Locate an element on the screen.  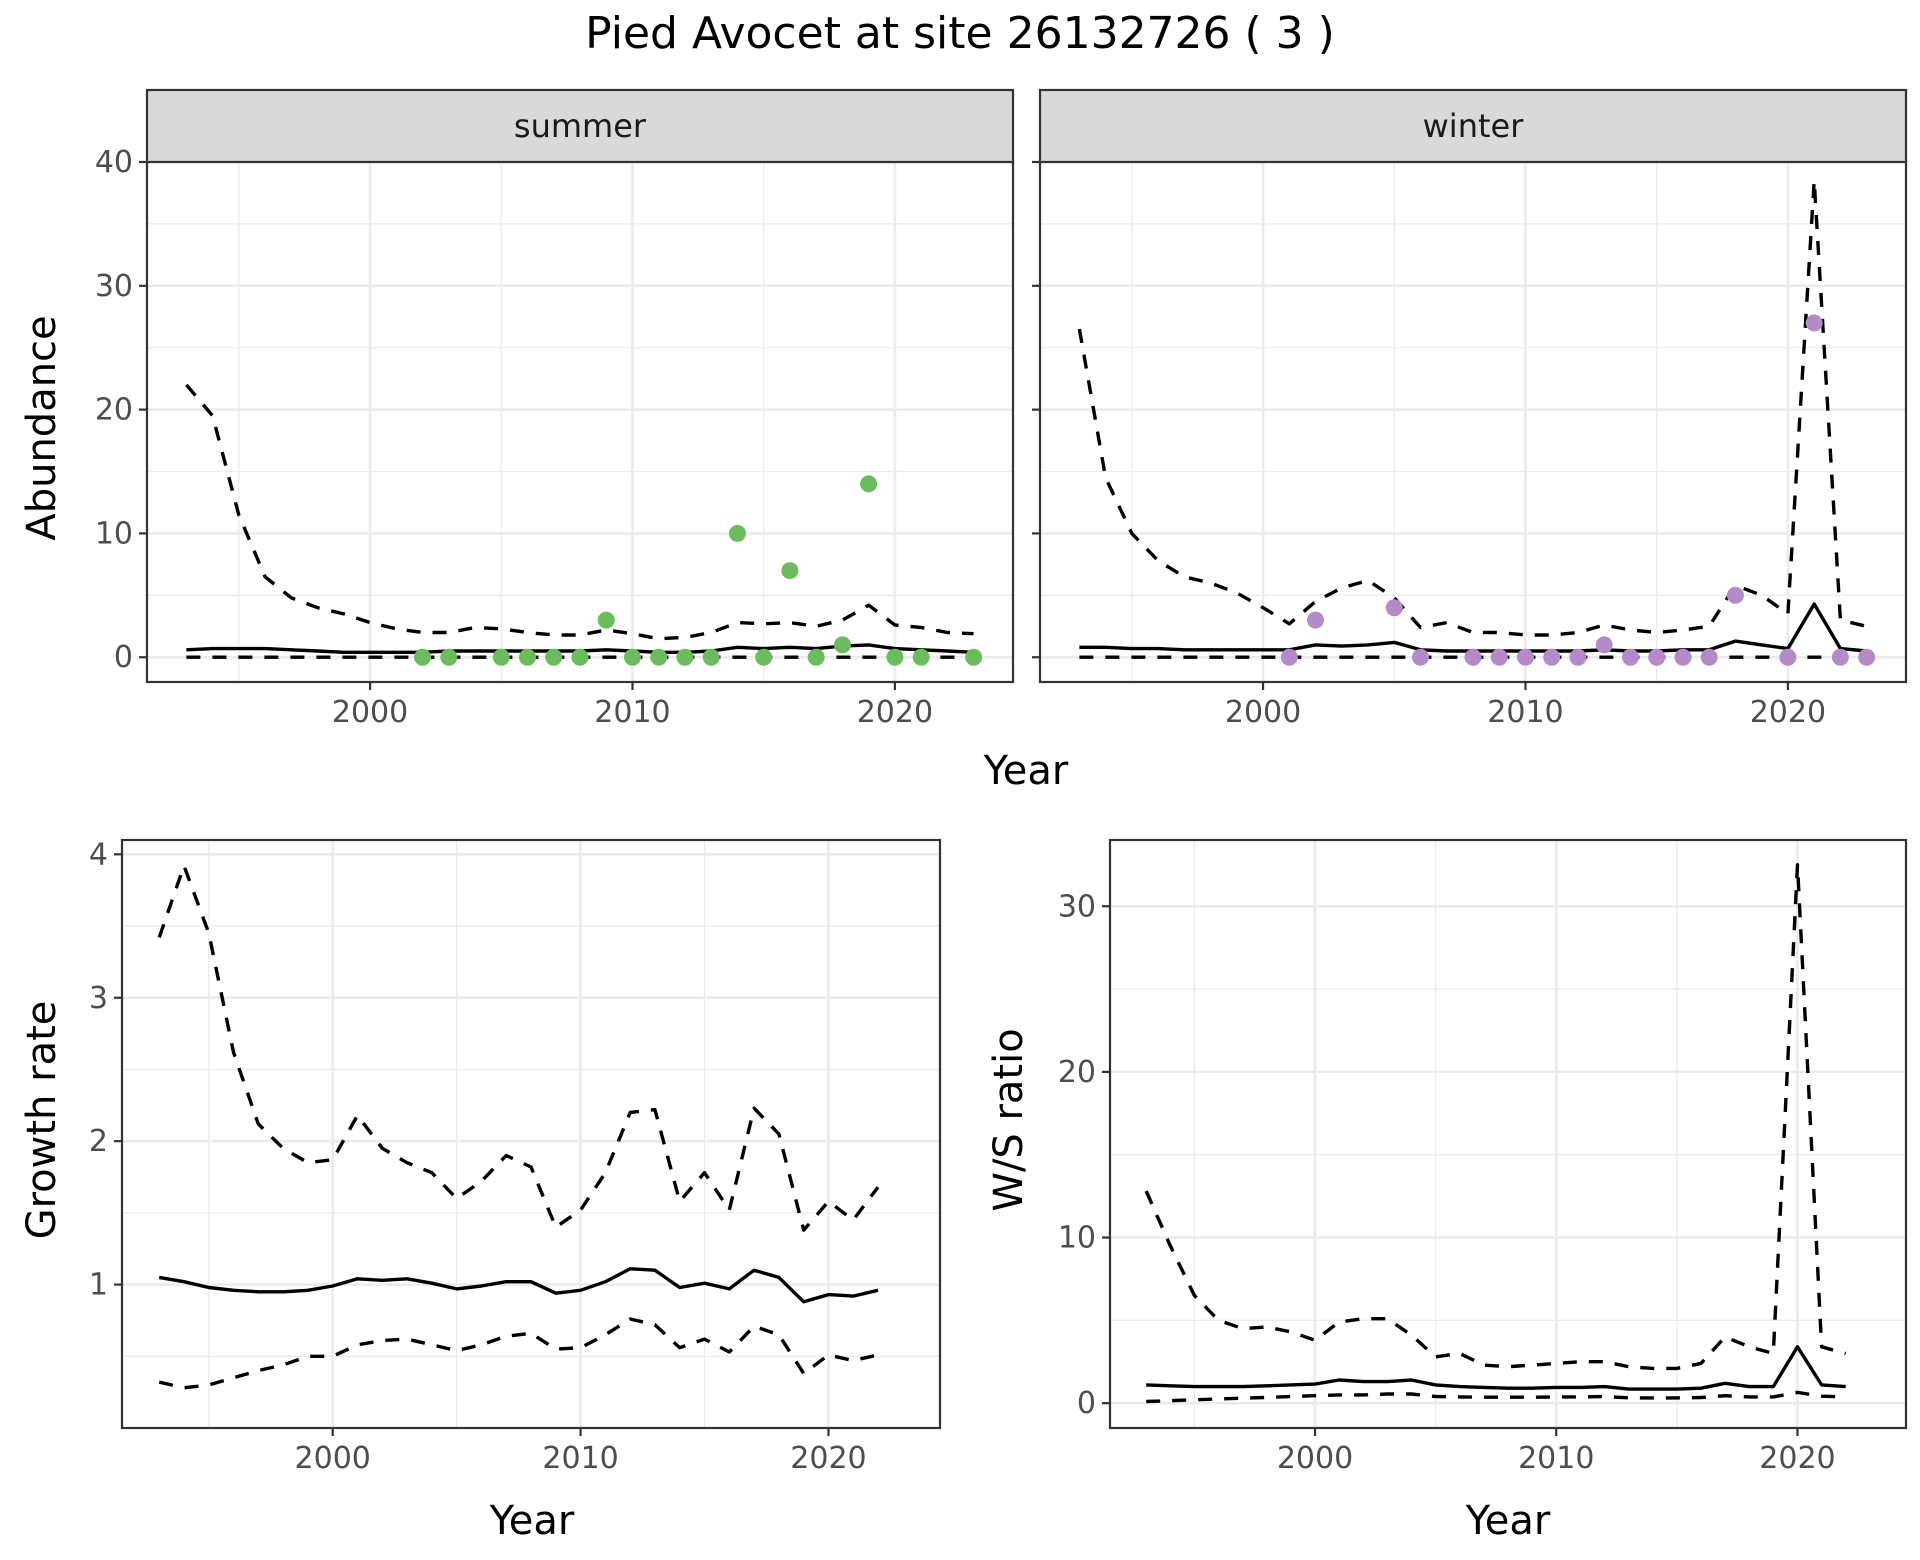
y-tick-label: 4 is located at coordinates (98, 854).